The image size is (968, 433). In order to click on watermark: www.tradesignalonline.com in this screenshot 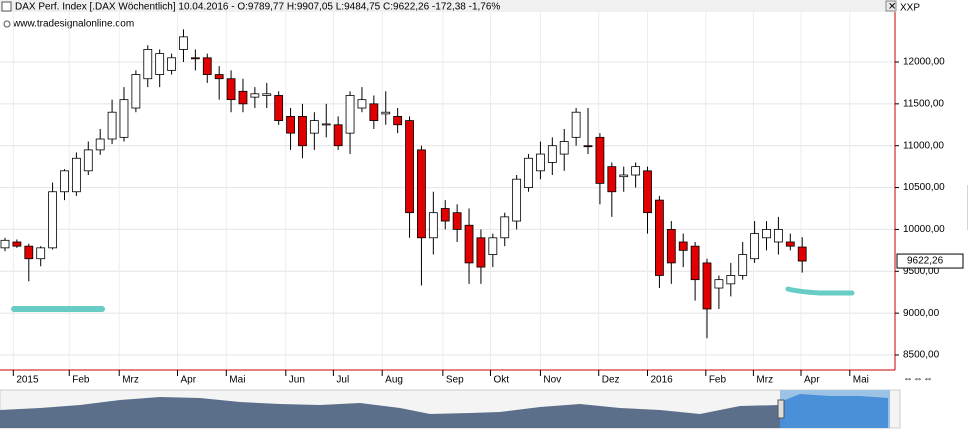, I will do `click(73, 24)`.